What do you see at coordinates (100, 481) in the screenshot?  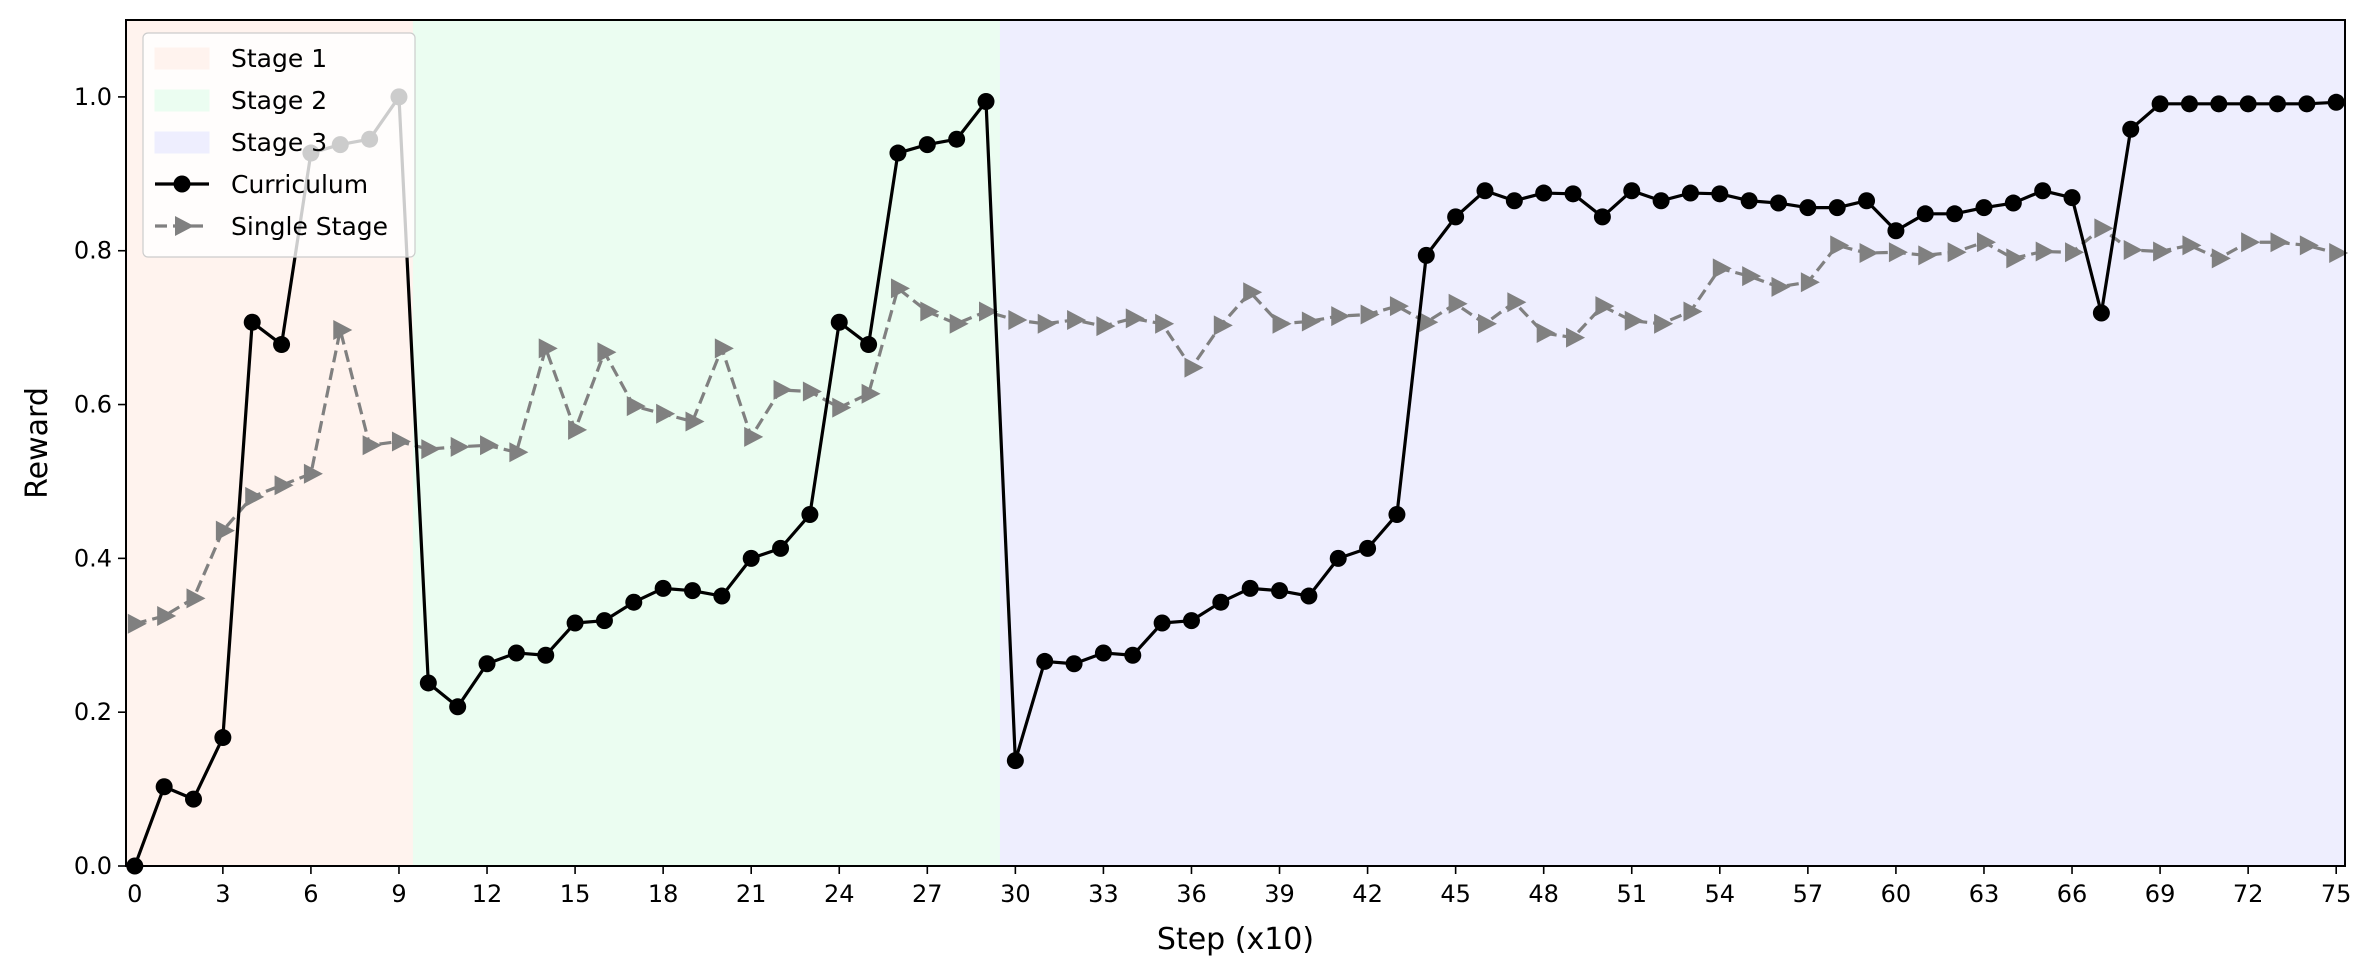 I see `y-axis-ticks: 0.0 0.2 0.4 0.6 0.8 1.0` at bounding box center [100, 481].